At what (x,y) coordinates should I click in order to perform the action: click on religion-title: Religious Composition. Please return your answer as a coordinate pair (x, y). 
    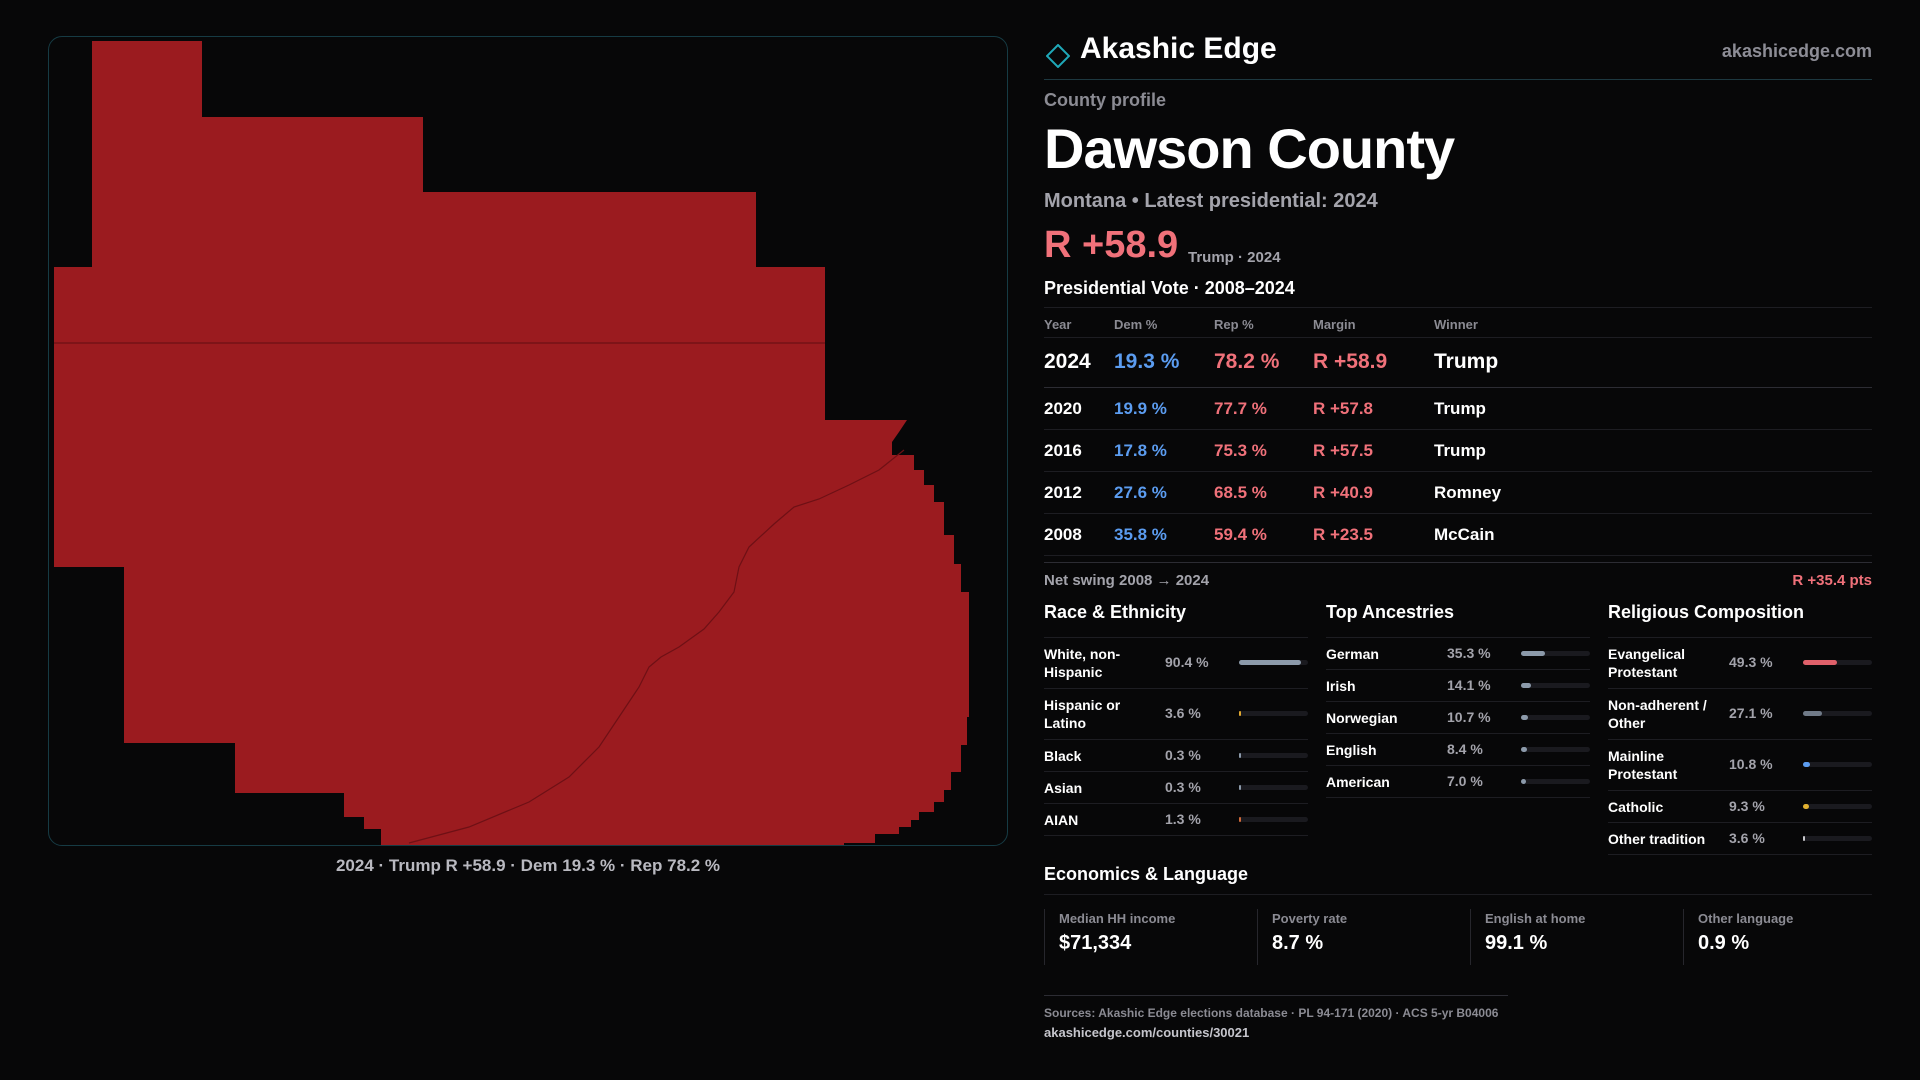
    Looking at the image, I should click on (1740, 620).